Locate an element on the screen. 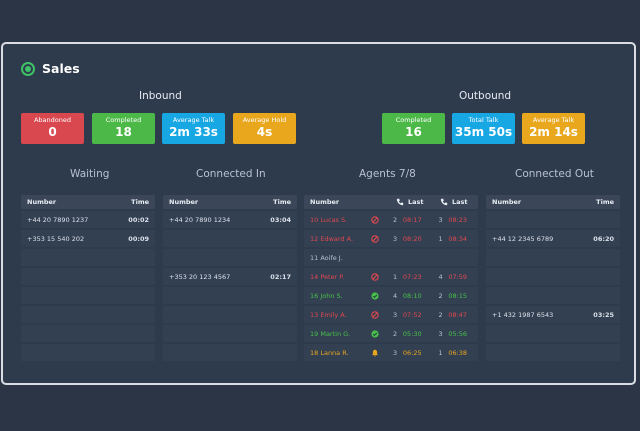 Image resolution: width=640 pixels, height=431 pixels. agent-name: 14 Peter P. is located at coordinates (327, 276).